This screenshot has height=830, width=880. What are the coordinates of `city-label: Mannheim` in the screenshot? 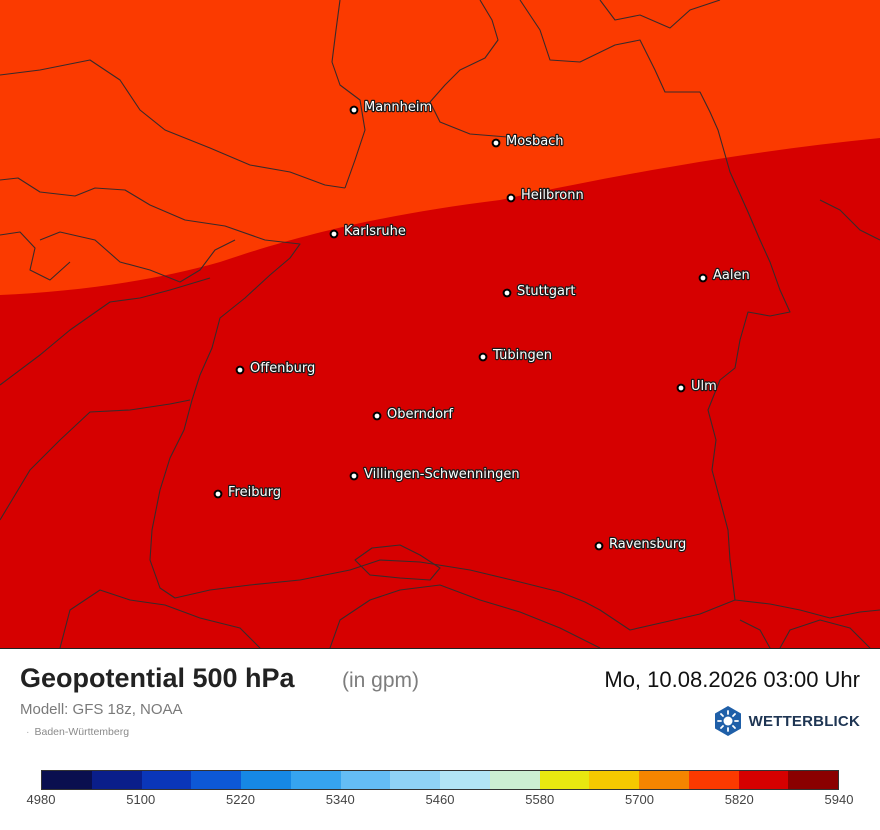 It's located at (398, 107).